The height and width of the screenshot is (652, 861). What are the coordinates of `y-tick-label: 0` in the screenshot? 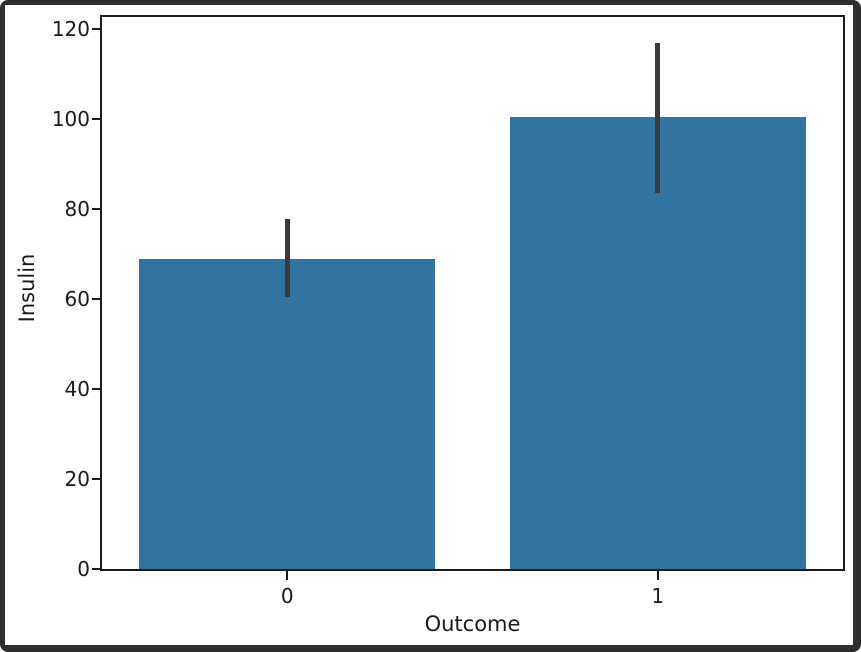 It's located at (83, 569).